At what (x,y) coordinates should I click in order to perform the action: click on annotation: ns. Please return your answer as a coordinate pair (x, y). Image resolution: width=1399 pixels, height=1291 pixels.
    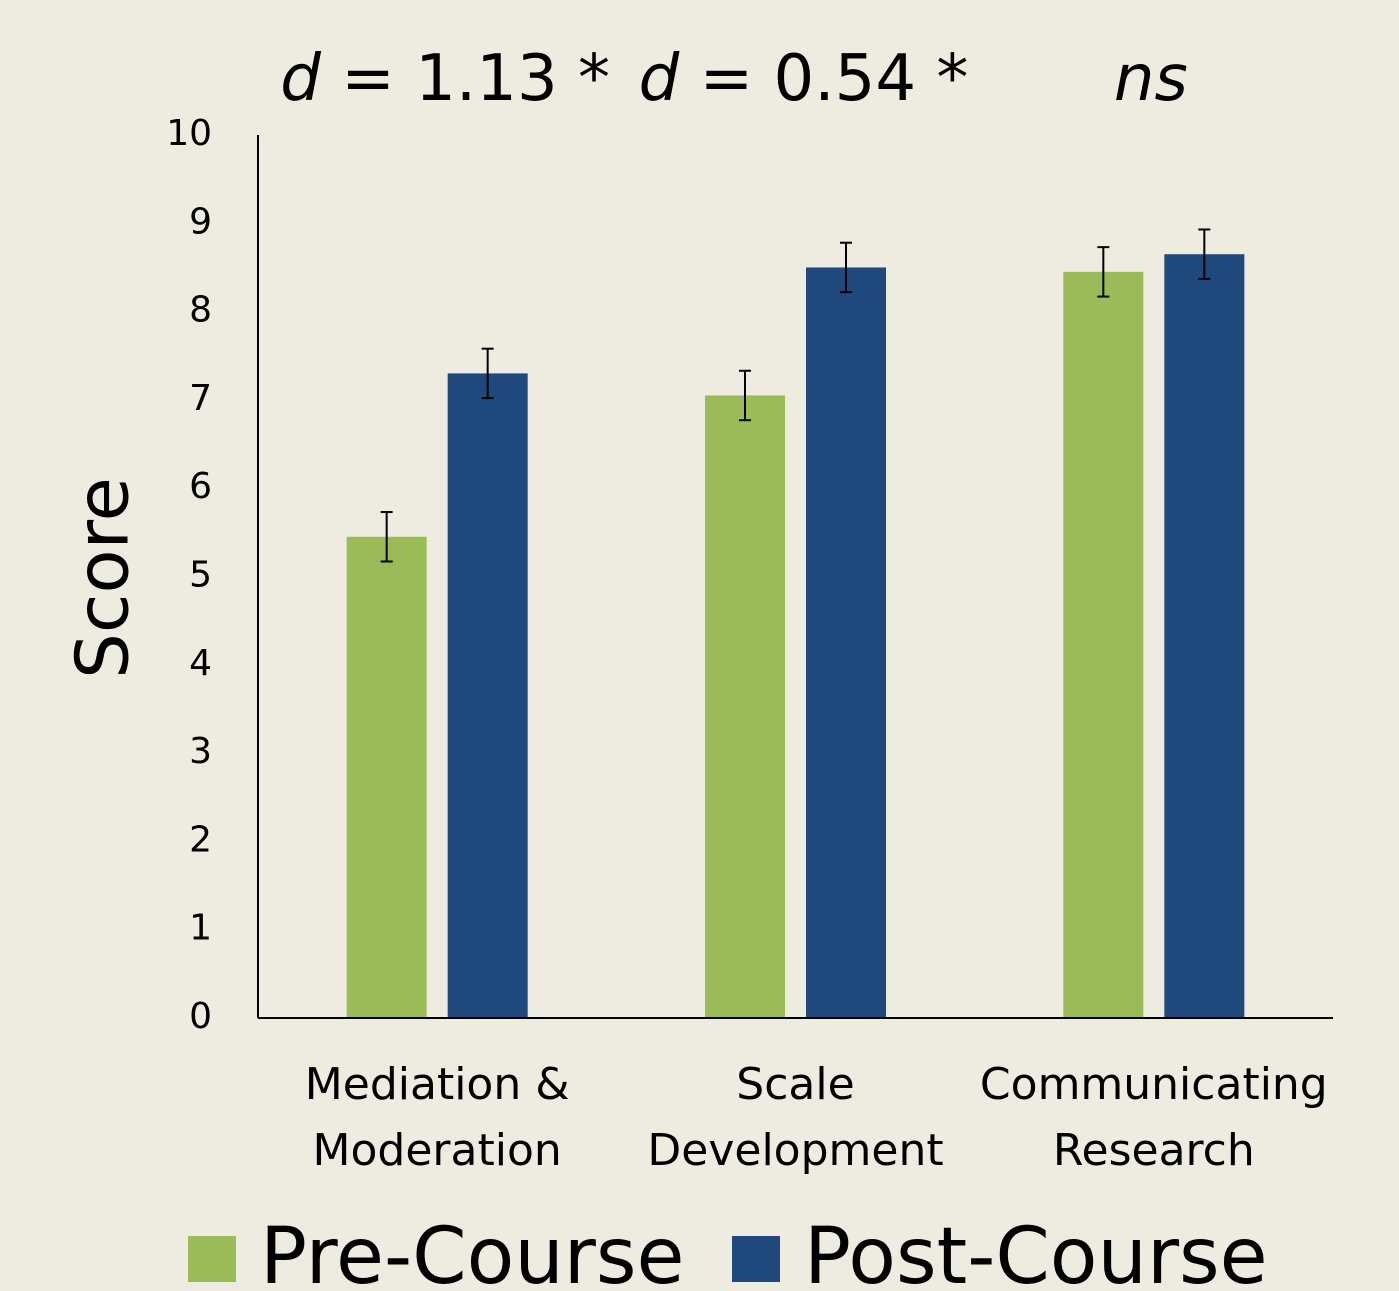
    Looking at the image, I should click on (1151, 79).